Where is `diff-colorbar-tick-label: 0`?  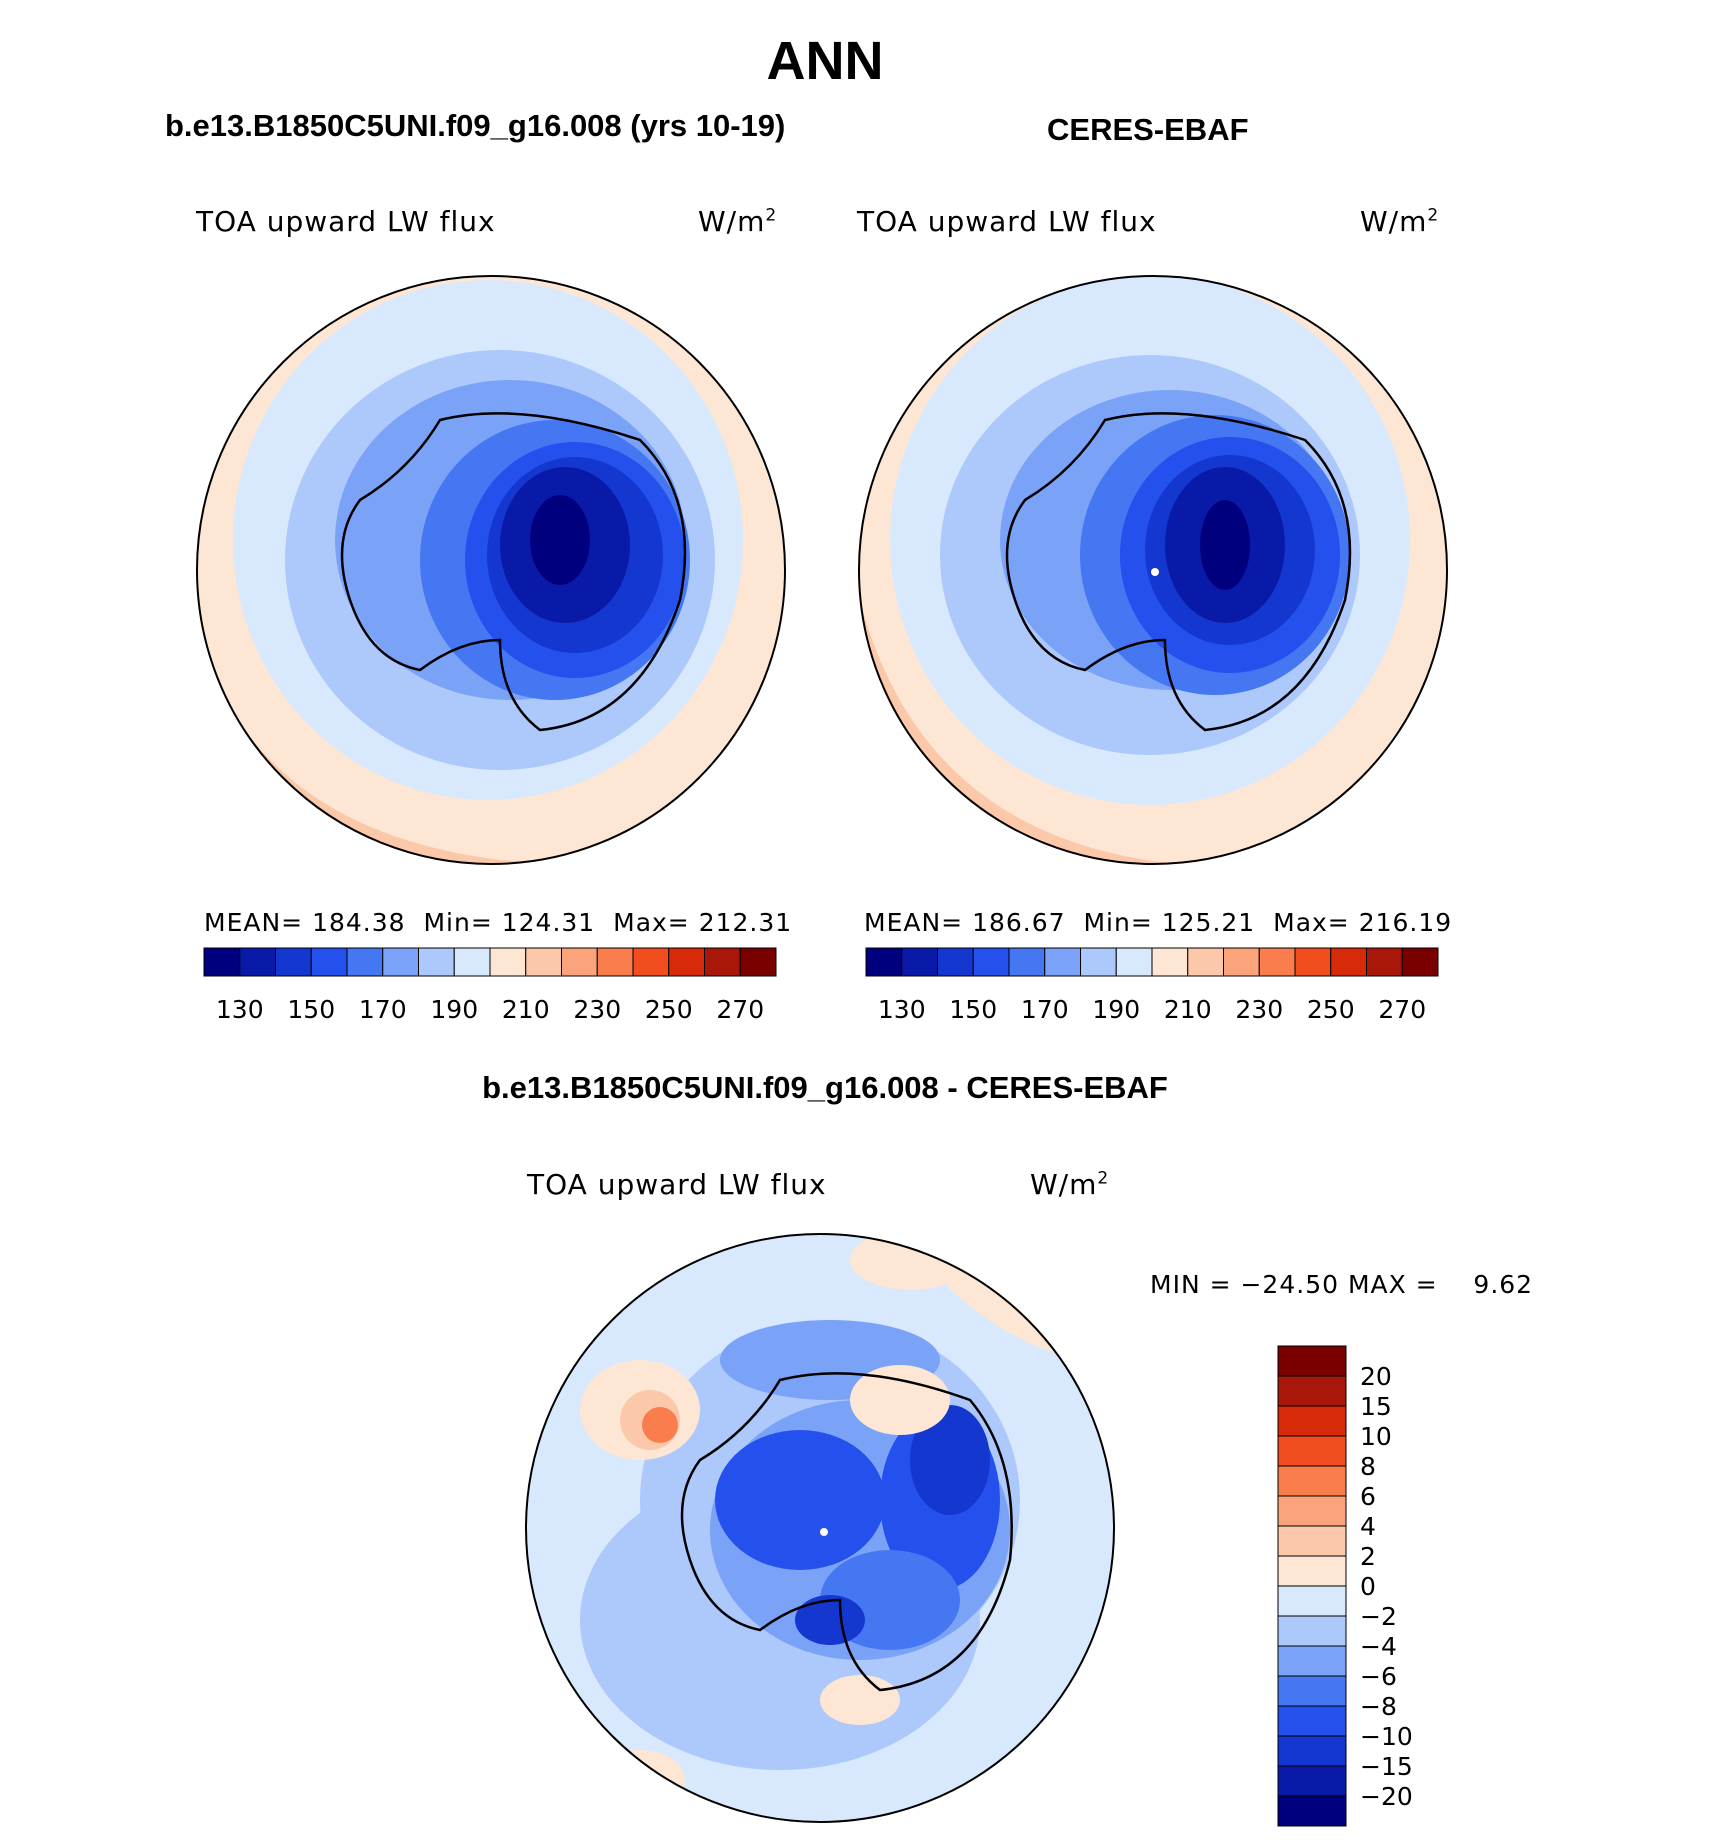
diff-colorbar-tick-label: 0 is located at coordinates (1368, 1586).